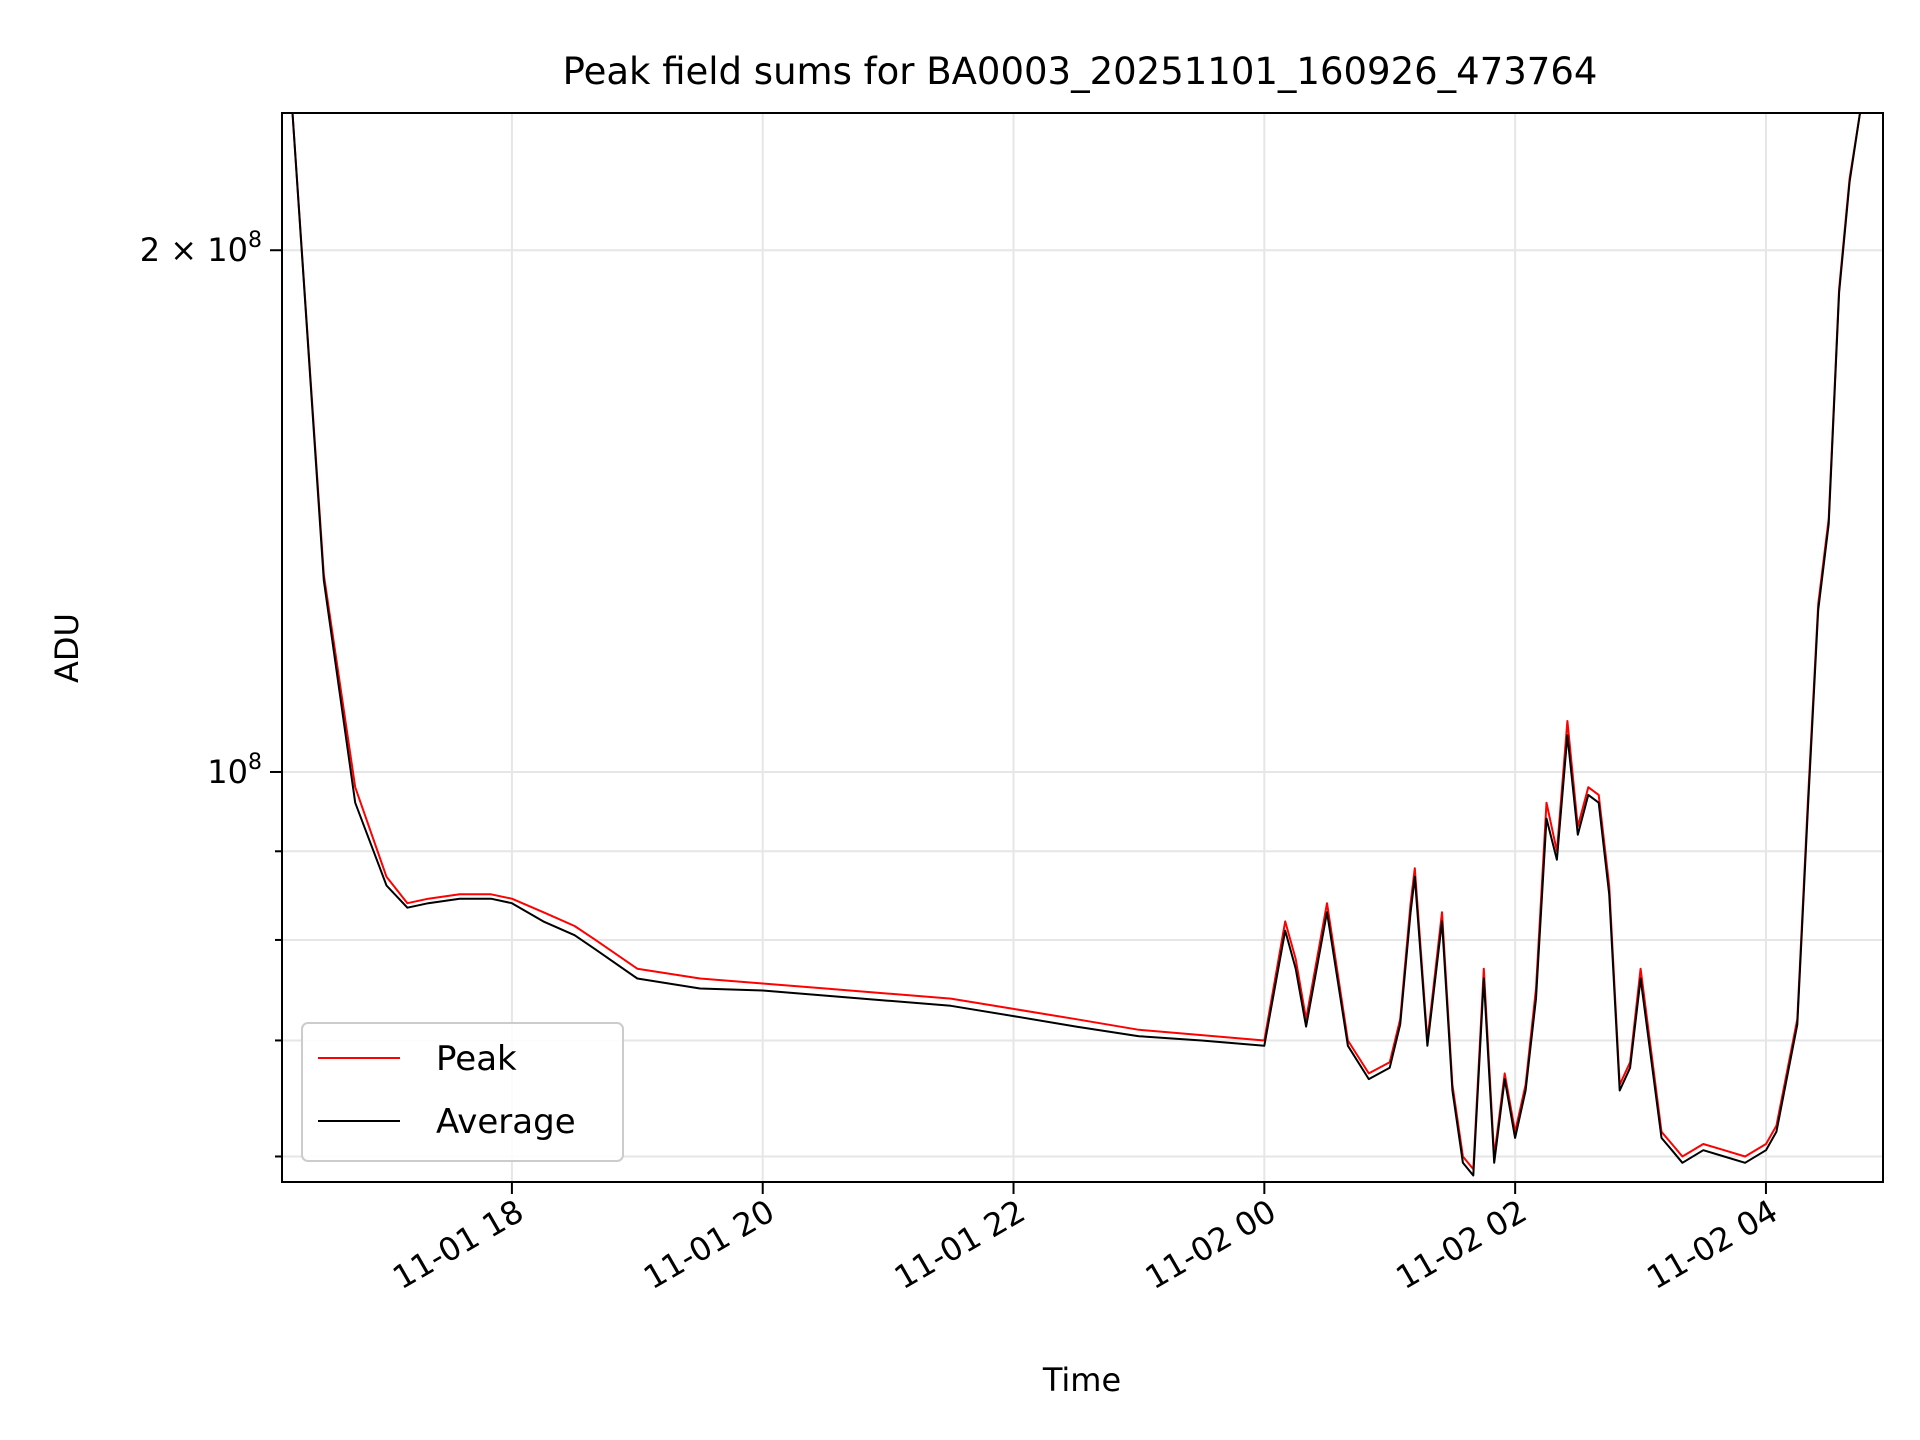  I want to click on y-tick-label: 108, so click(234, 770).